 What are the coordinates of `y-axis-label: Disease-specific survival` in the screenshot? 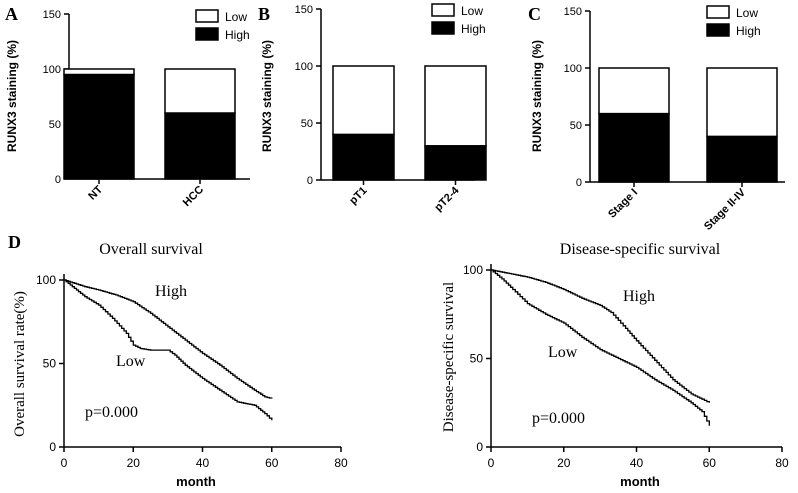 It's located at (449, 357).